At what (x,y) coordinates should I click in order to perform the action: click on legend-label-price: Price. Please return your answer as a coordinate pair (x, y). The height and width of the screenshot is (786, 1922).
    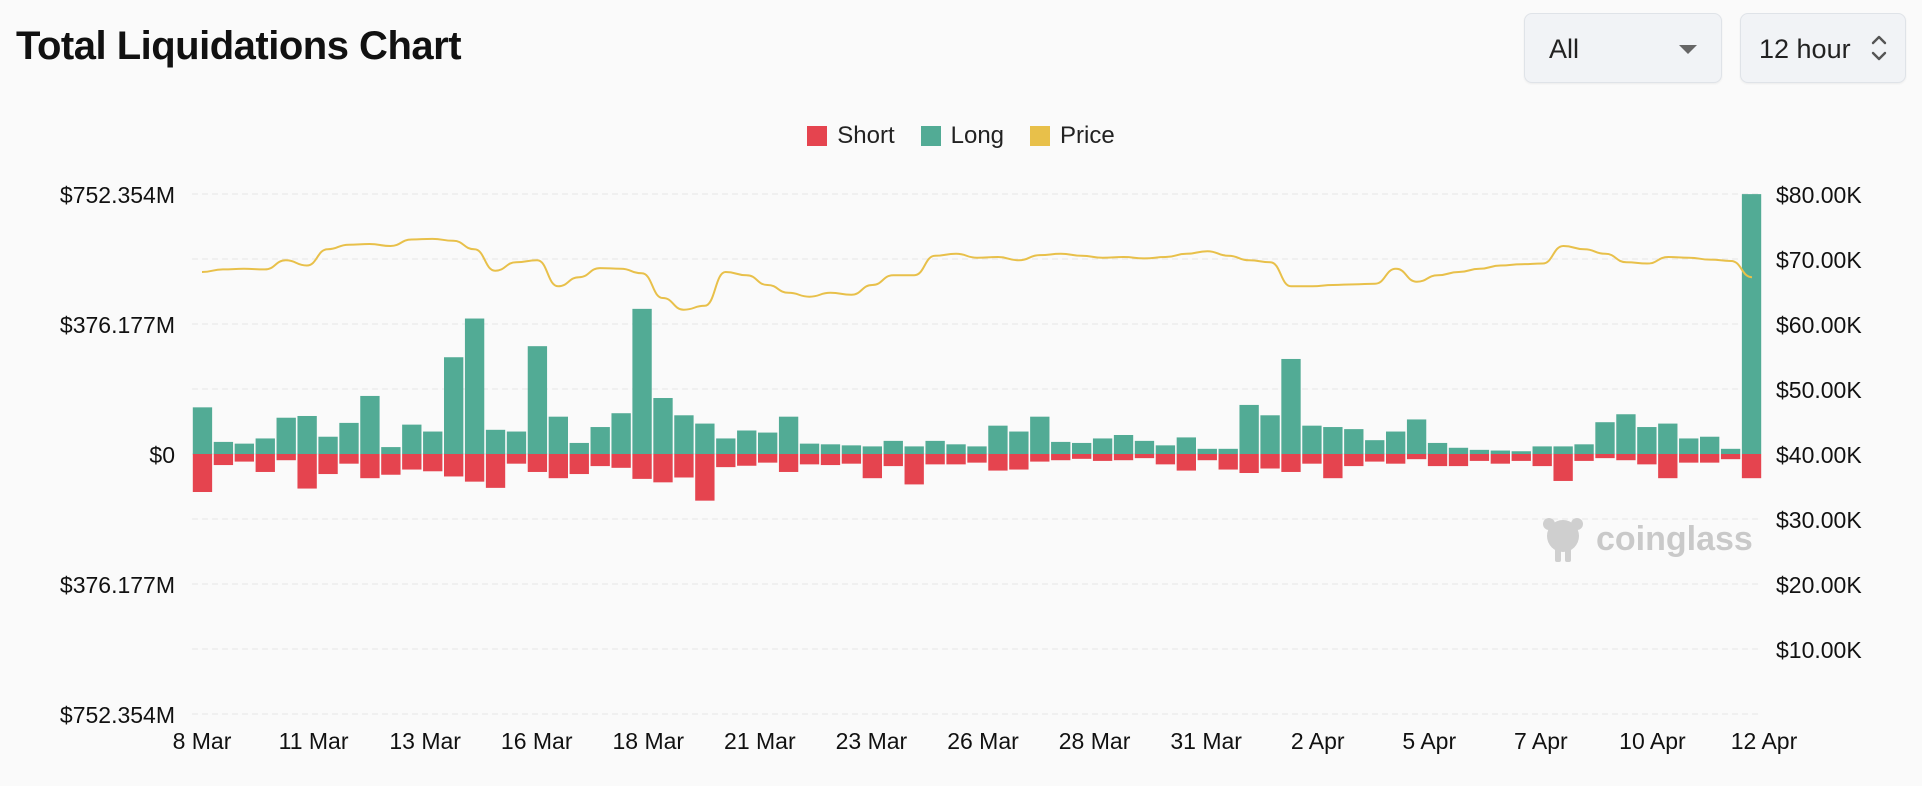
    Looking at the image, I should click on (1087, 135).